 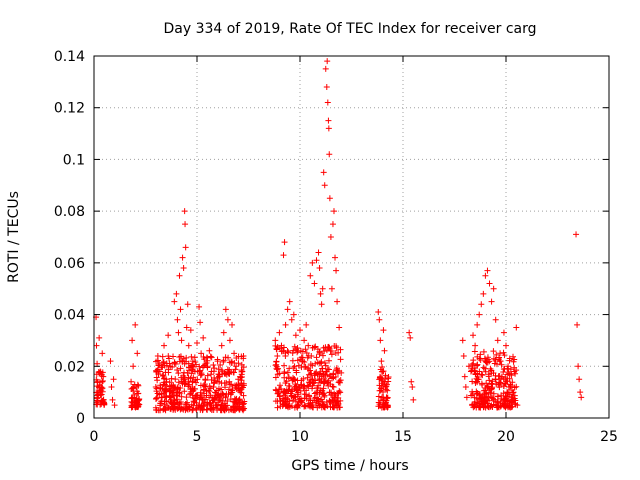 What do you see at coordinates (349, 466) in the screenshot?
I see `x-axis-label: GPS time / hours` at bounding box center [349, 466].